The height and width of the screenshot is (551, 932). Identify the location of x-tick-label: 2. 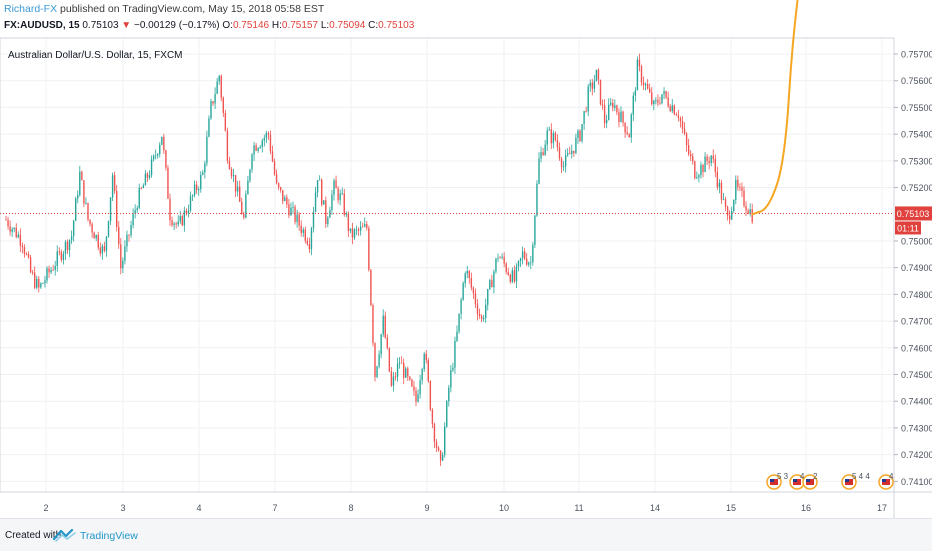
(45, 508).